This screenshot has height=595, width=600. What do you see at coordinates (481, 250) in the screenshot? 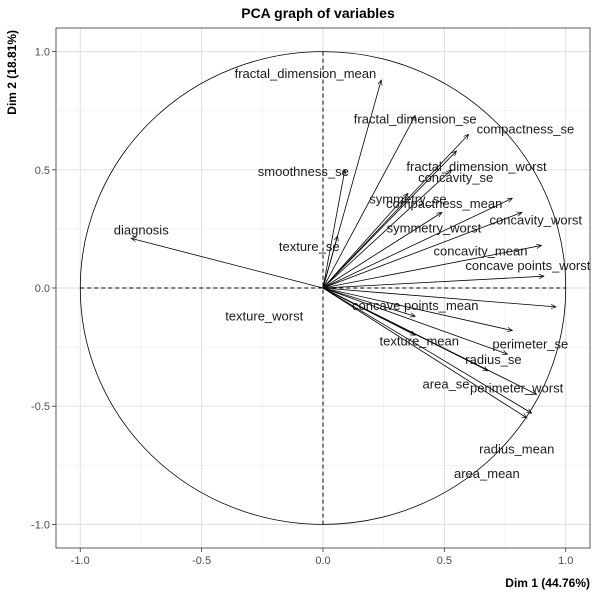
I see `label-concavity-mean: concavity_mean` at bounding box center [481, 250].